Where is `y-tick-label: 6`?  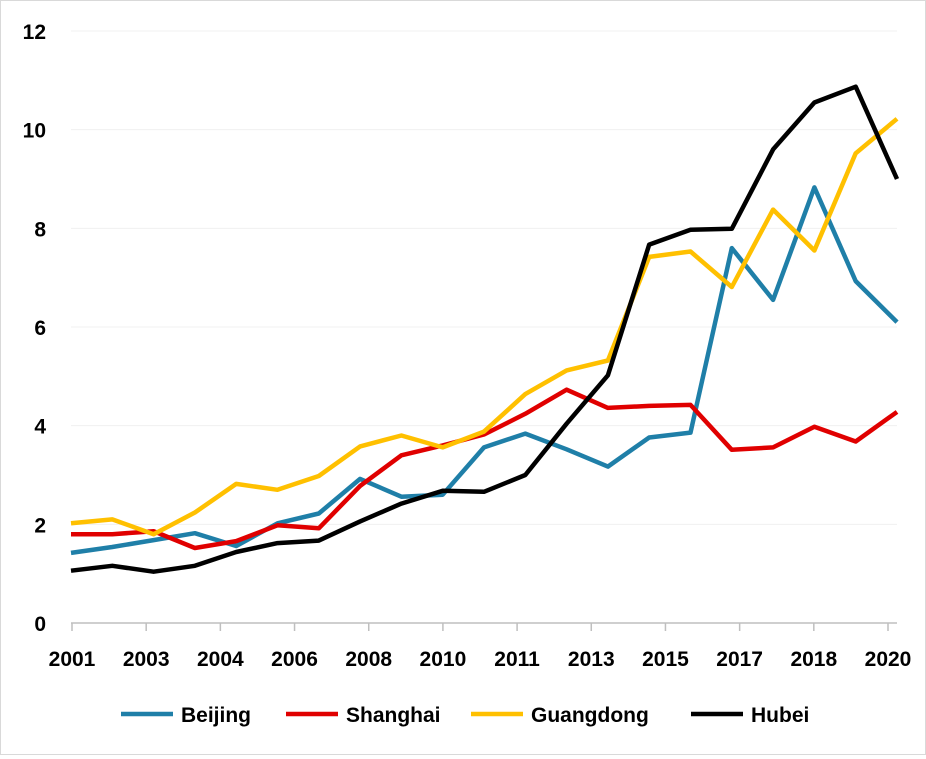 y-tick-label: 6 is located at coordinates (40, 328).